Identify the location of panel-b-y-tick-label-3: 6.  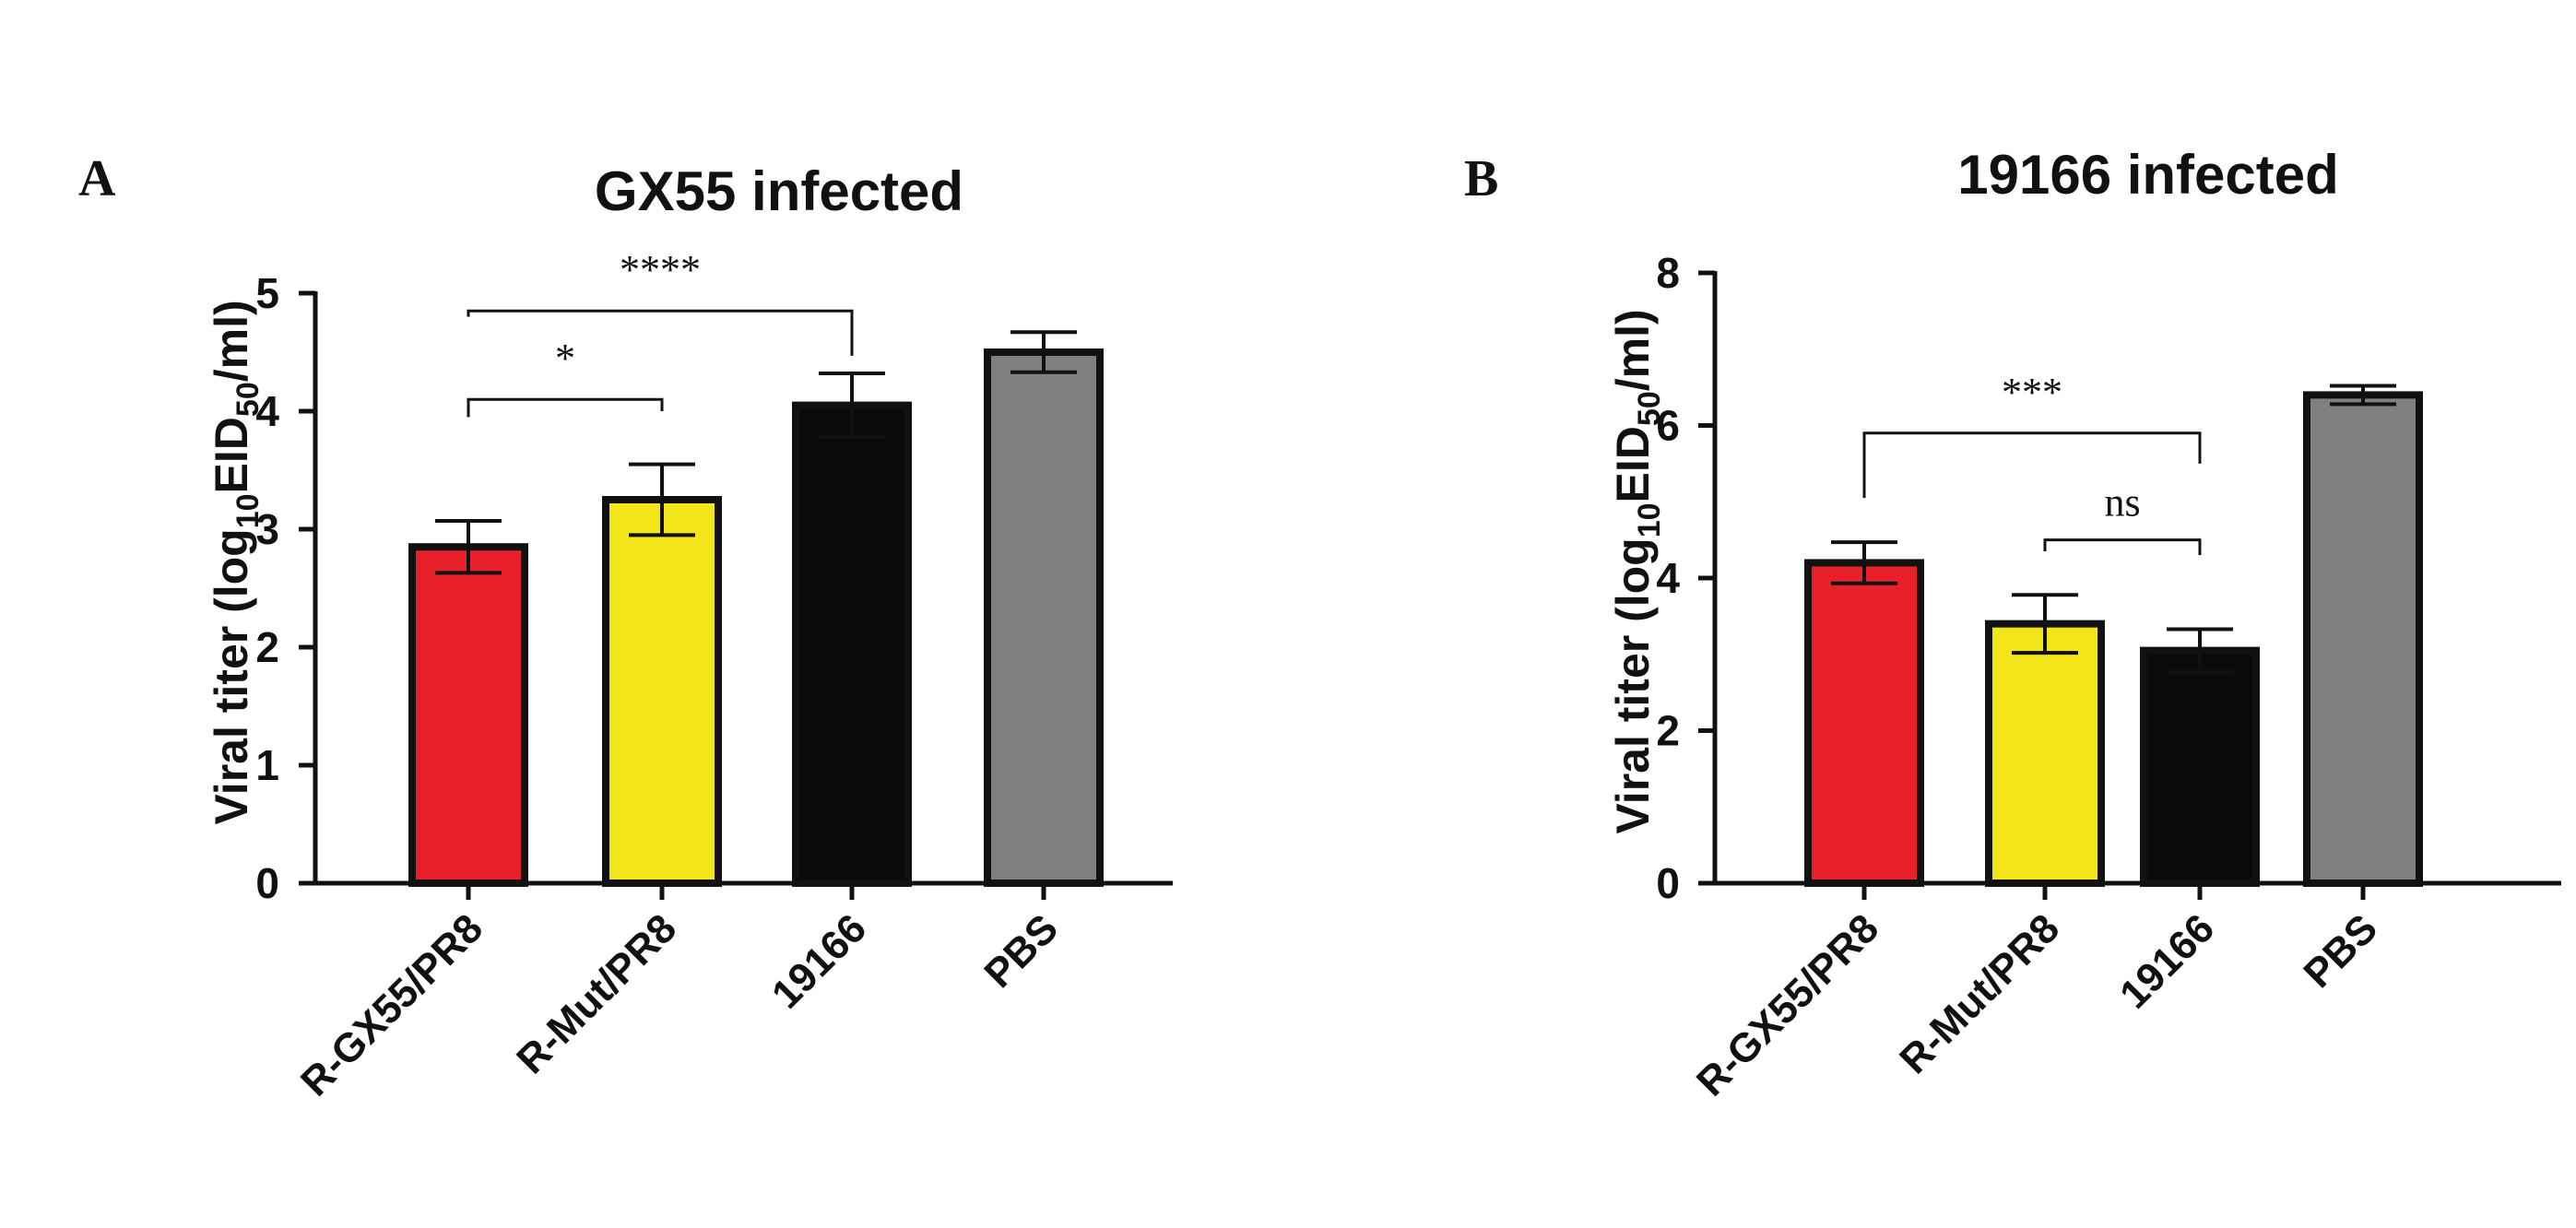
(1668, 426).